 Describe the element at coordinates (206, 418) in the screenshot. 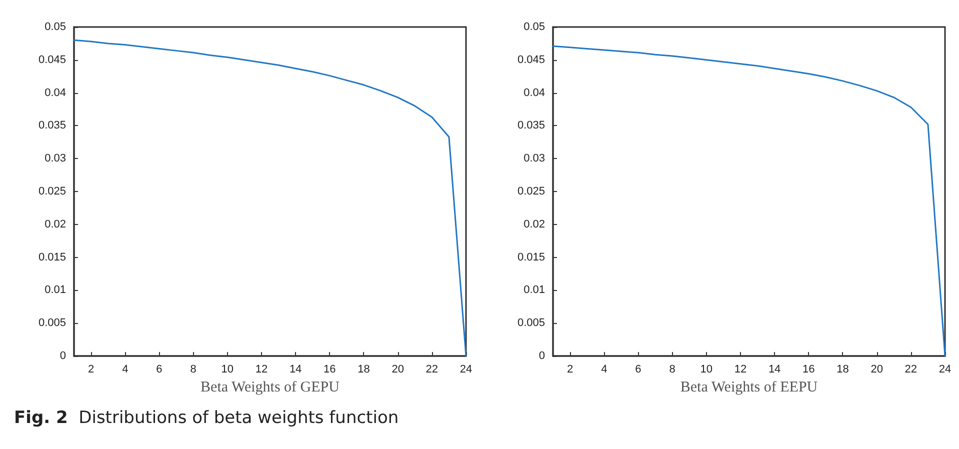

I see `caption: Fig. 2 Distributions of beta weights function` at that location.